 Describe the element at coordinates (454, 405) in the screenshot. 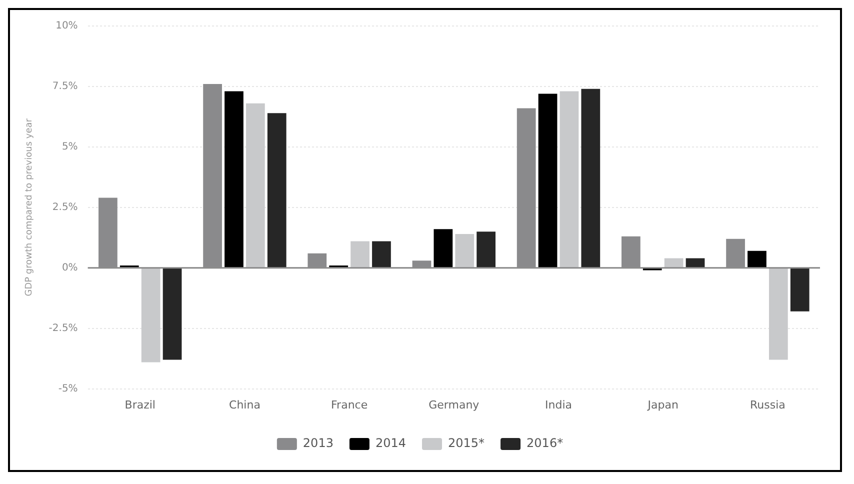

I see `x-tick-label: Germany` at that location.